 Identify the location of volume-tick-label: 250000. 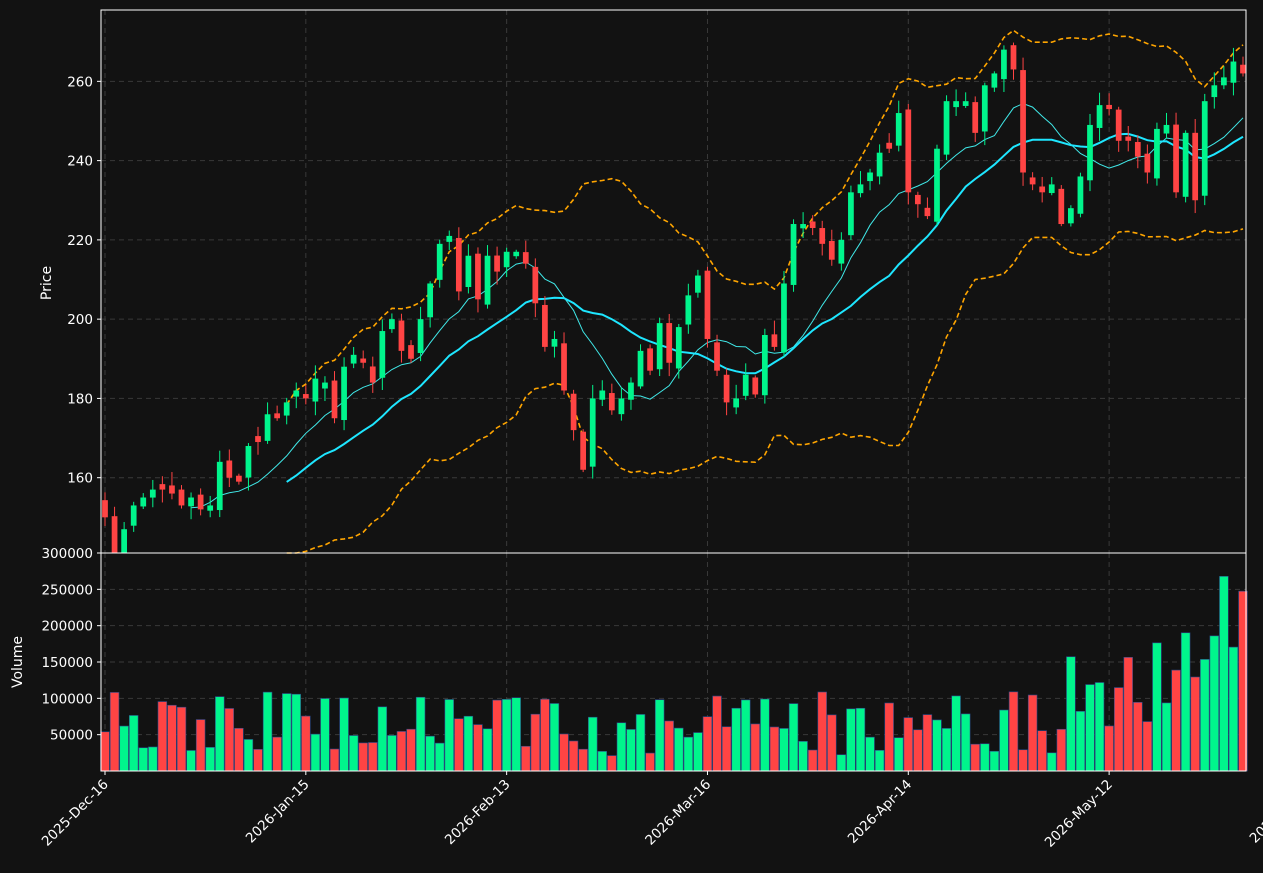
(67, 590).